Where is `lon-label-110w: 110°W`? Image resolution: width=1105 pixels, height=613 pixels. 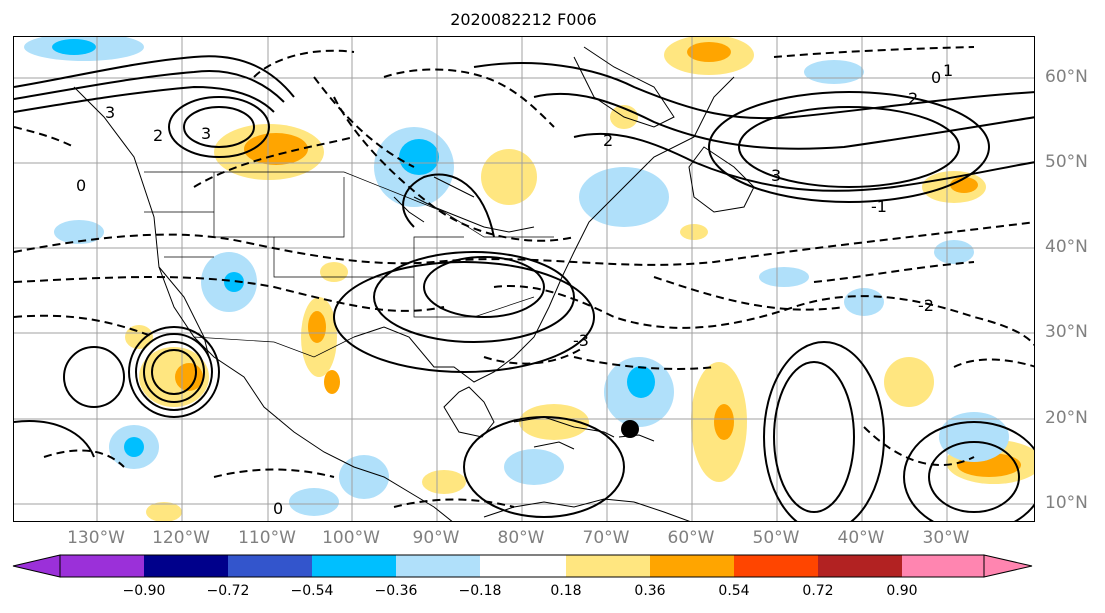
lon-label-110w: 110°W is located at coordinates (267, 538).